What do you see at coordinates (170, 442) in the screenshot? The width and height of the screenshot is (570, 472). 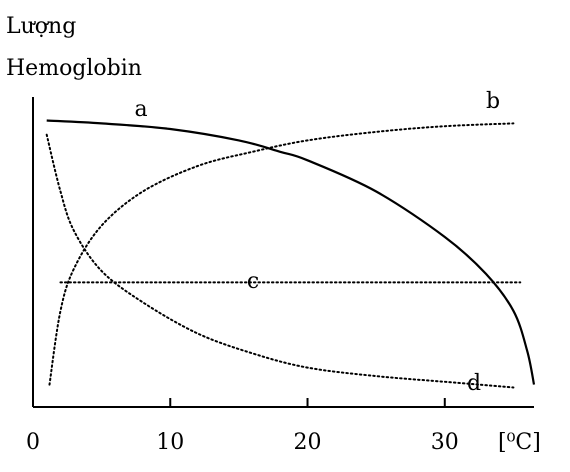 I see `x-tick-label-10: 10` at bounding box center [170, 442].